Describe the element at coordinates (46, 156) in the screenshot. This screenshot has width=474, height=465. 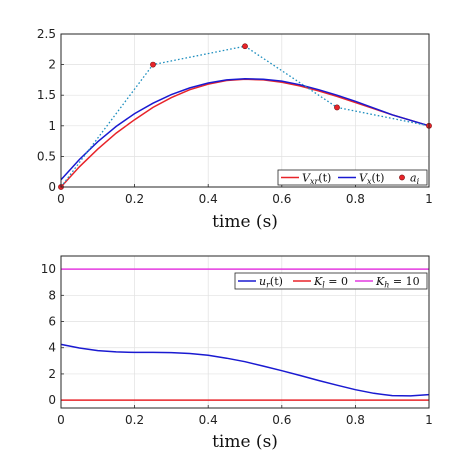
I see `y-tick-label: 0.5` at that location.